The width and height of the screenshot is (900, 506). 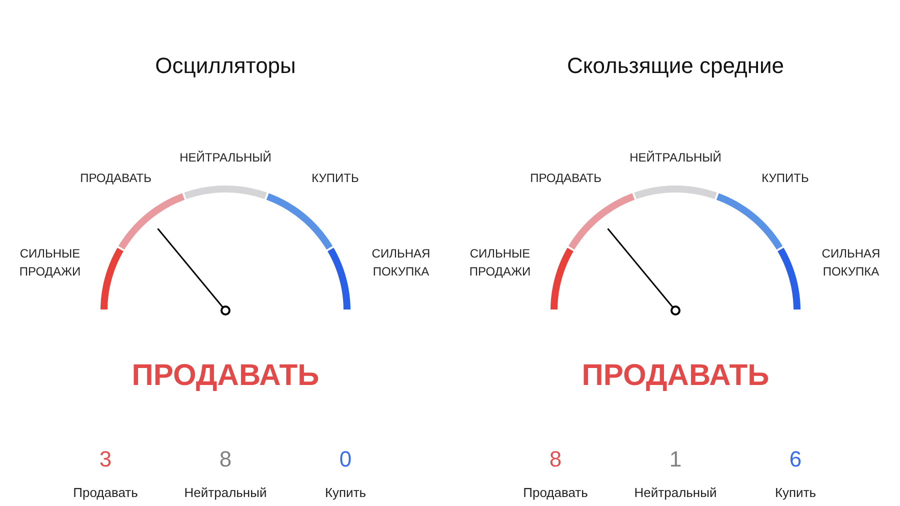 I want to click on text: 3, so click(x=105, y=459).